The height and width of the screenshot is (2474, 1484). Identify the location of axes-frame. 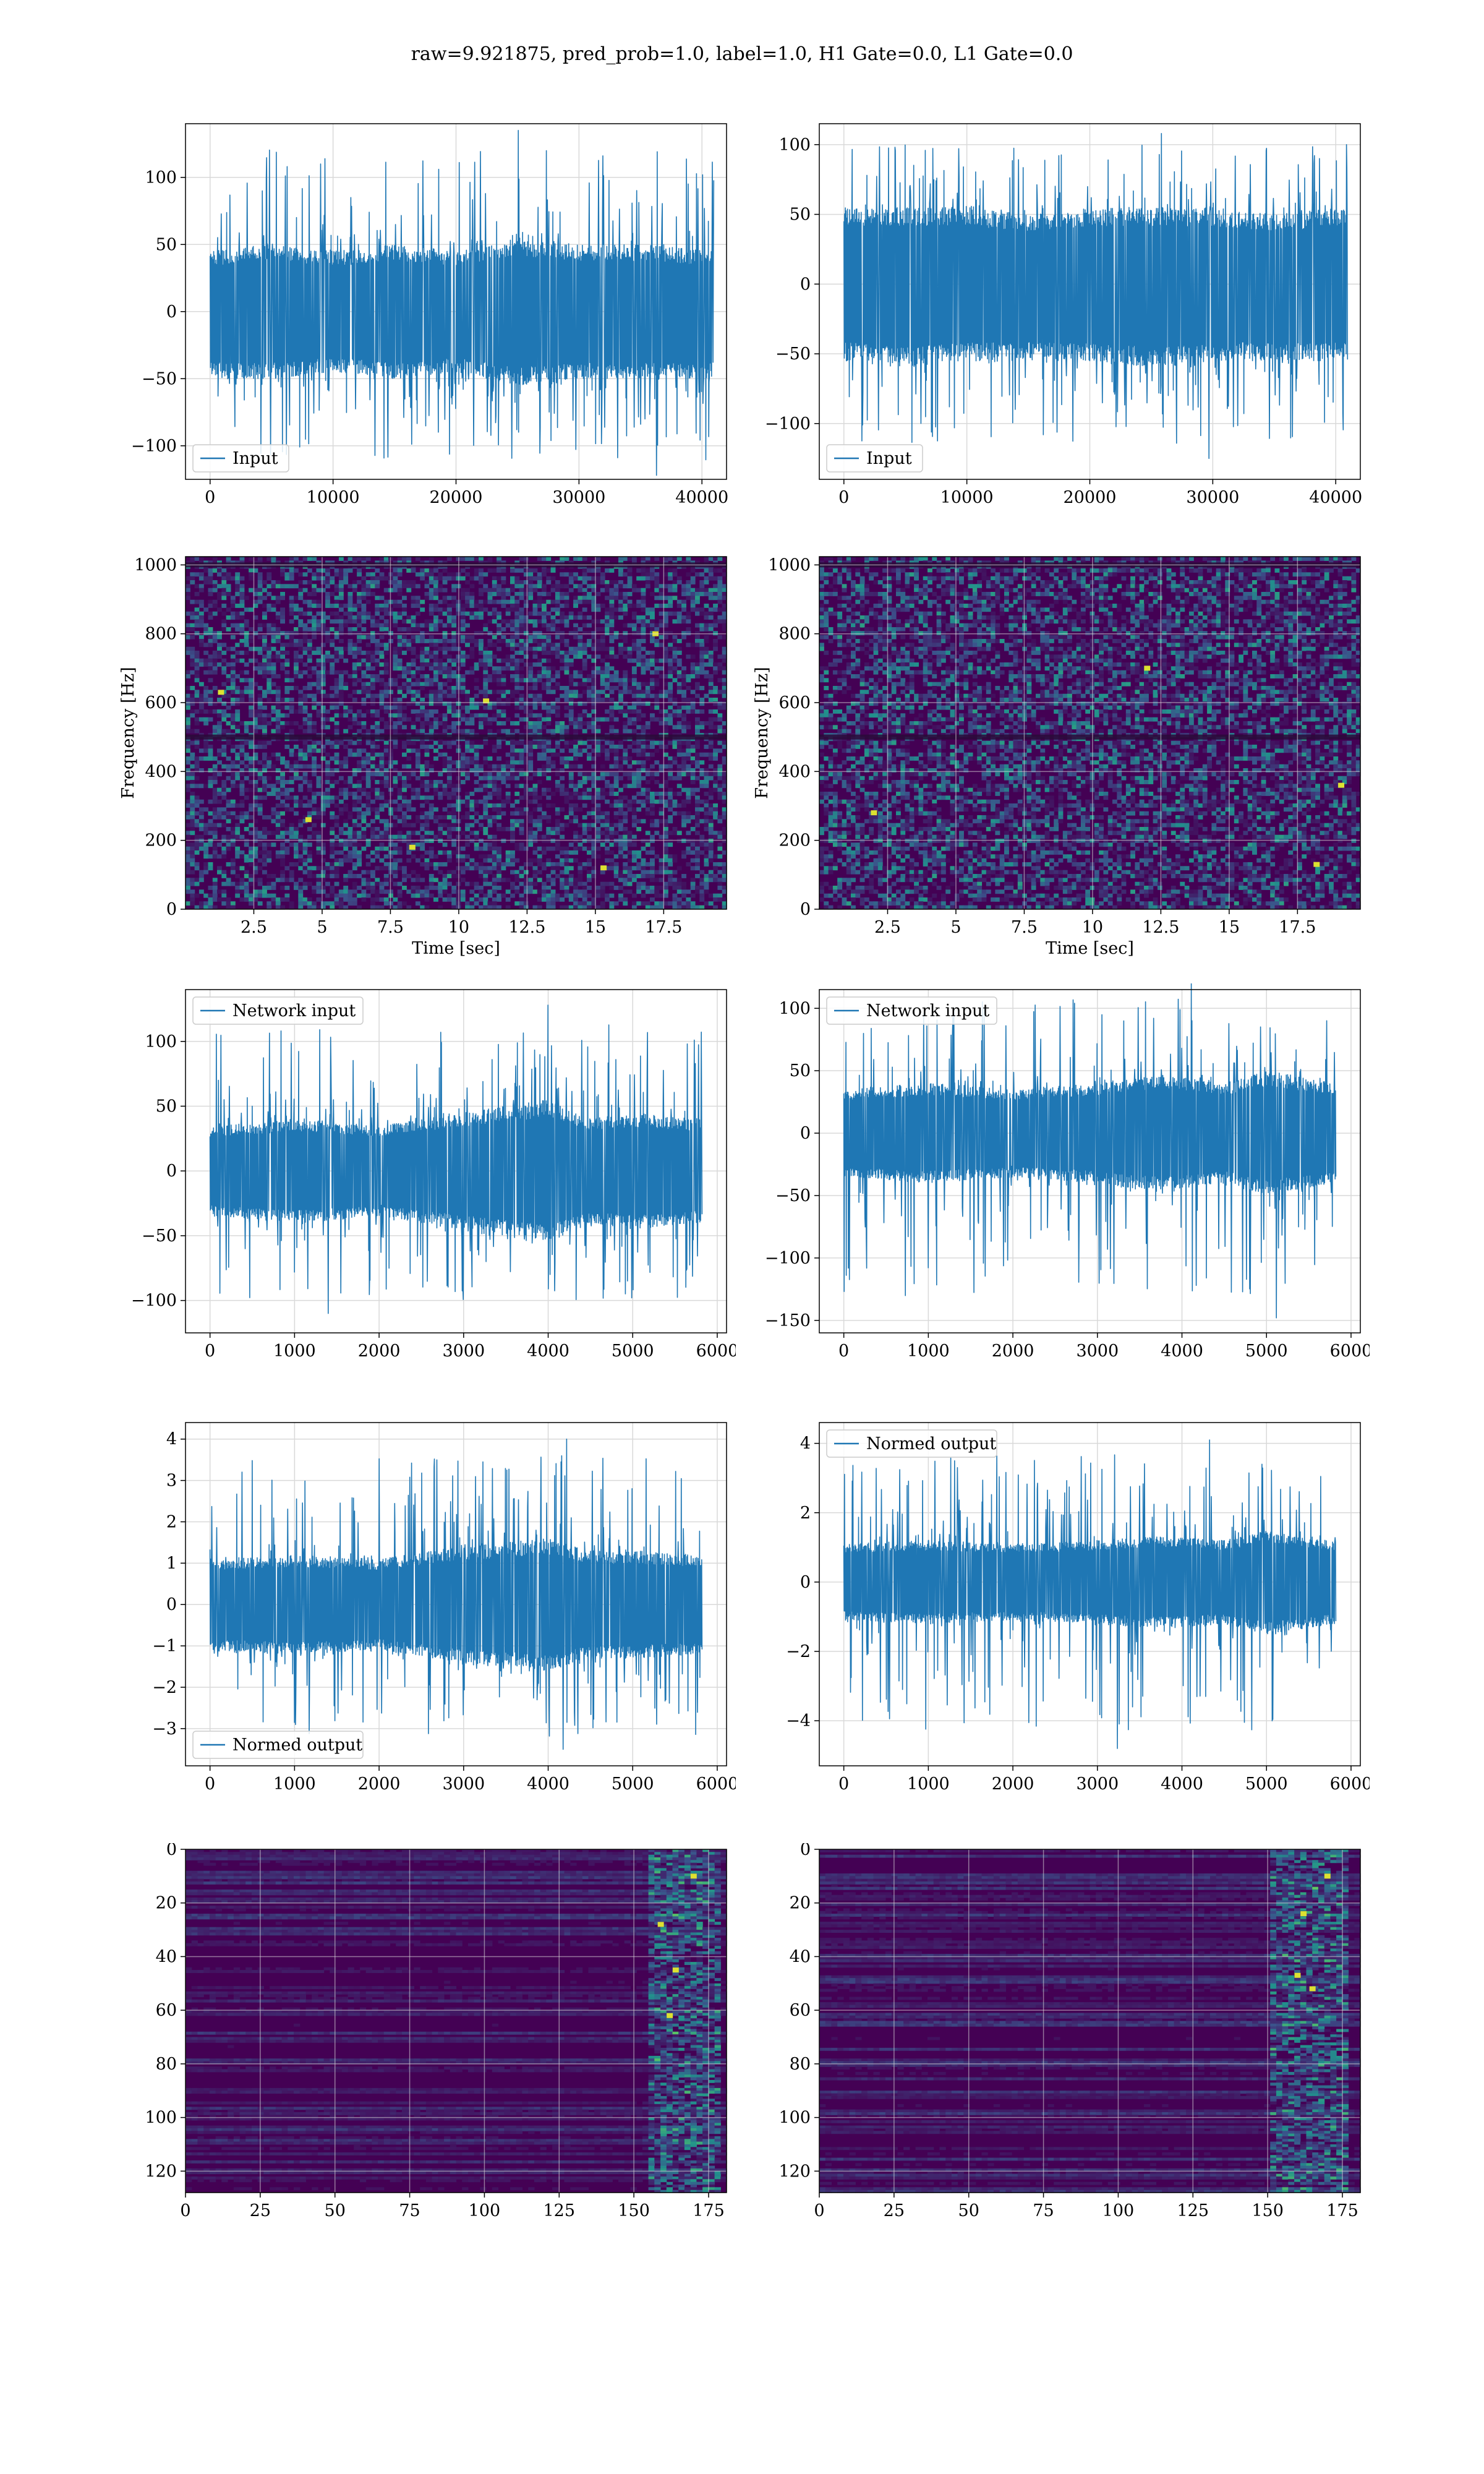
(456, 301).